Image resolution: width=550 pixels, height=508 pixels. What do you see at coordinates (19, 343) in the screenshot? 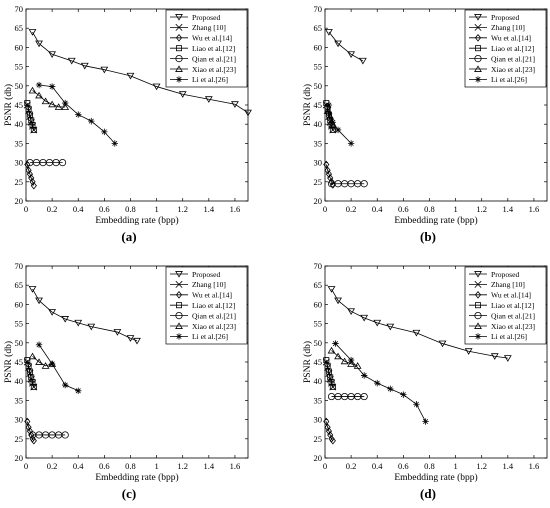
I see `y-tick-label: 50` at bounding box center [19, 343].